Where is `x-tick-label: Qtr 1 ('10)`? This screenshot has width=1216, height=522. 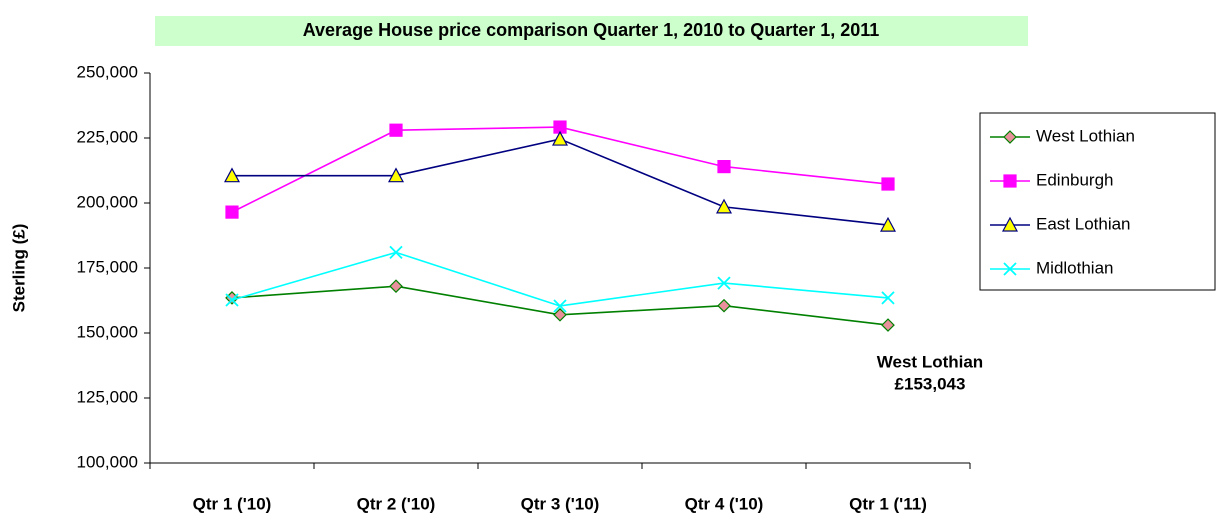 x-tick-label: Qtr 1 ('10) is located at coordinates (232, 503).